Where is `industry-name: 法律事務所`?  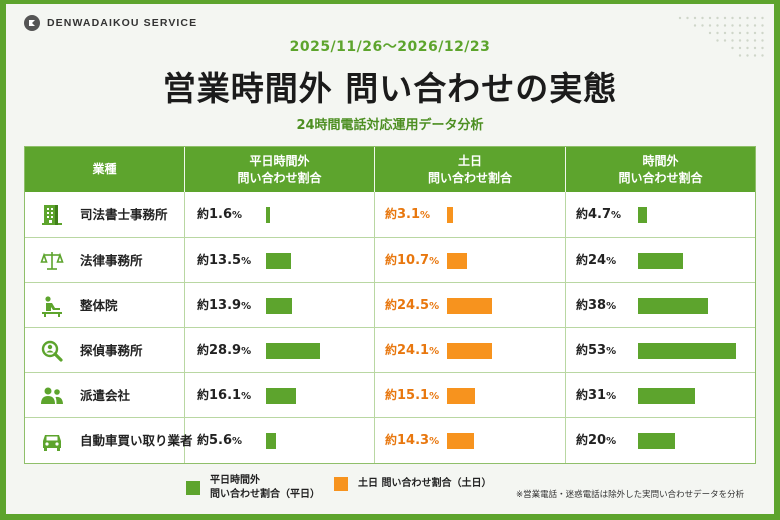
industry-name: 法律事務所 is located at coordinates (111, 260).